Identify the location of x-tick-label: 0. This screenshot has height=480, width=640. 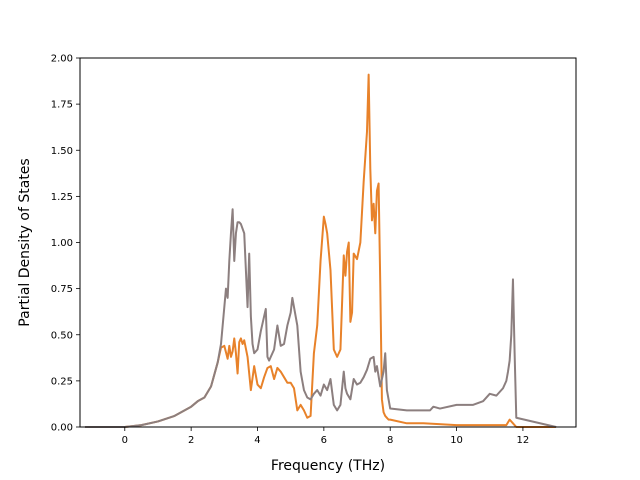
(125, 440).